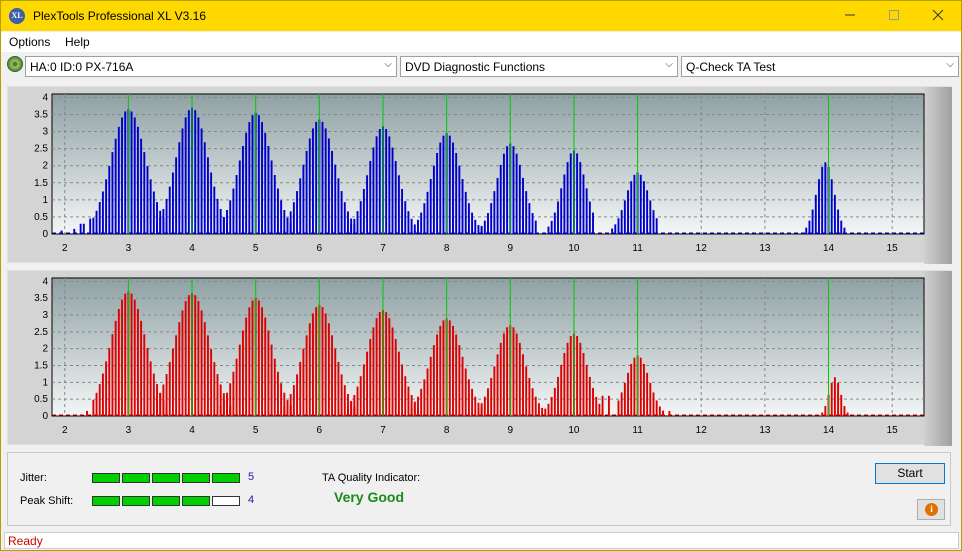  What do you see at coordinates (938, 358) in the screenshot?
I see `chart-side-shade` at bounding box center [938, 358].